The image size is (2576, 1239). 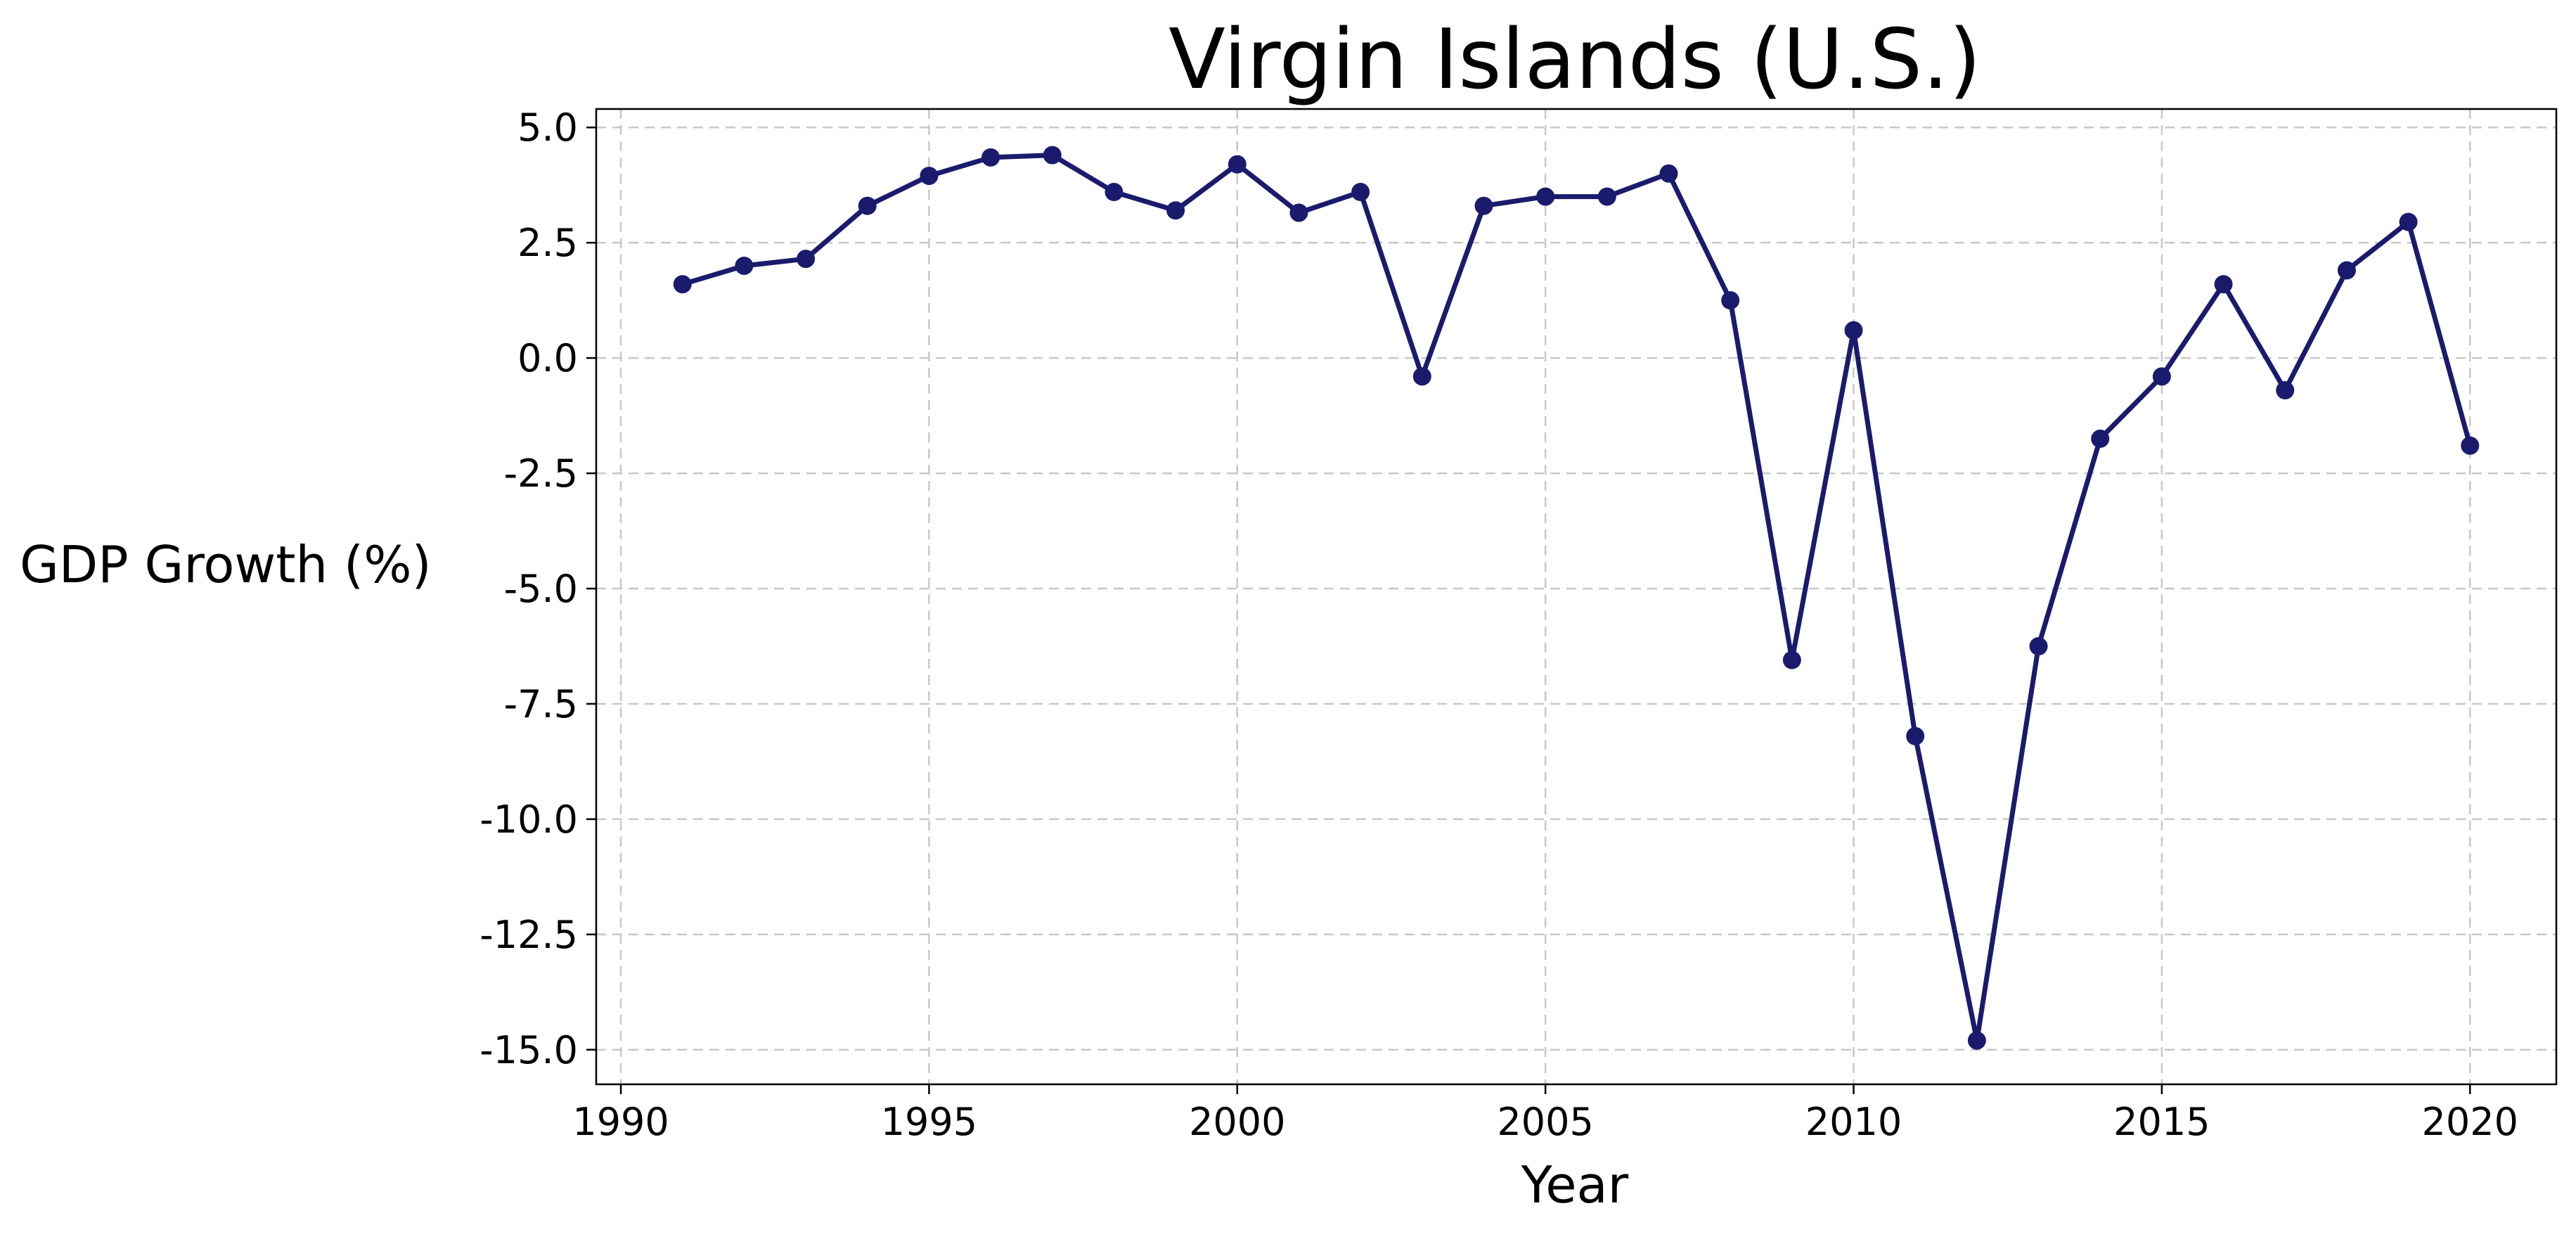 I want to click on data-point-2002, so click(x=1360, y=192).